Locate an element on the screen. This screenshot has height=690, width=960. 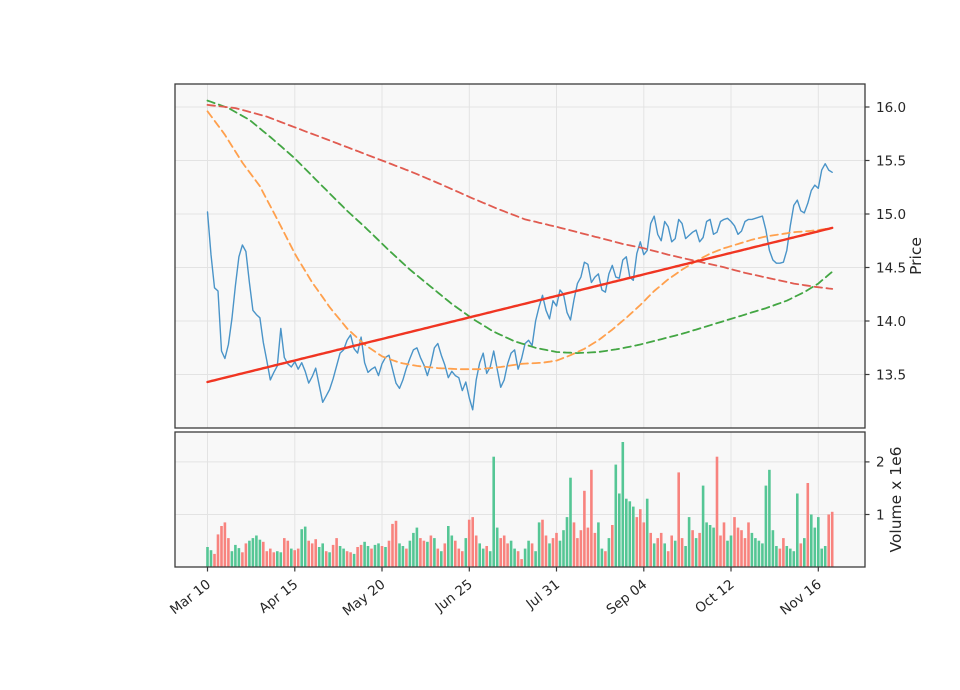
x-tick-label: Oct 12 is located at coordinates (714, 597).